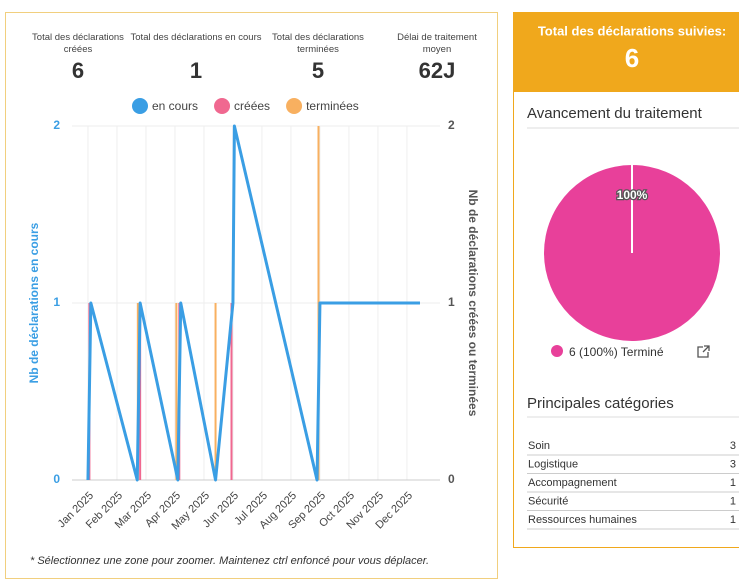 Image resolution: width=739 pixels, height=579 pixels. I want to click on stat-label-line: Total des déclarations en cours, so click(196, 37).